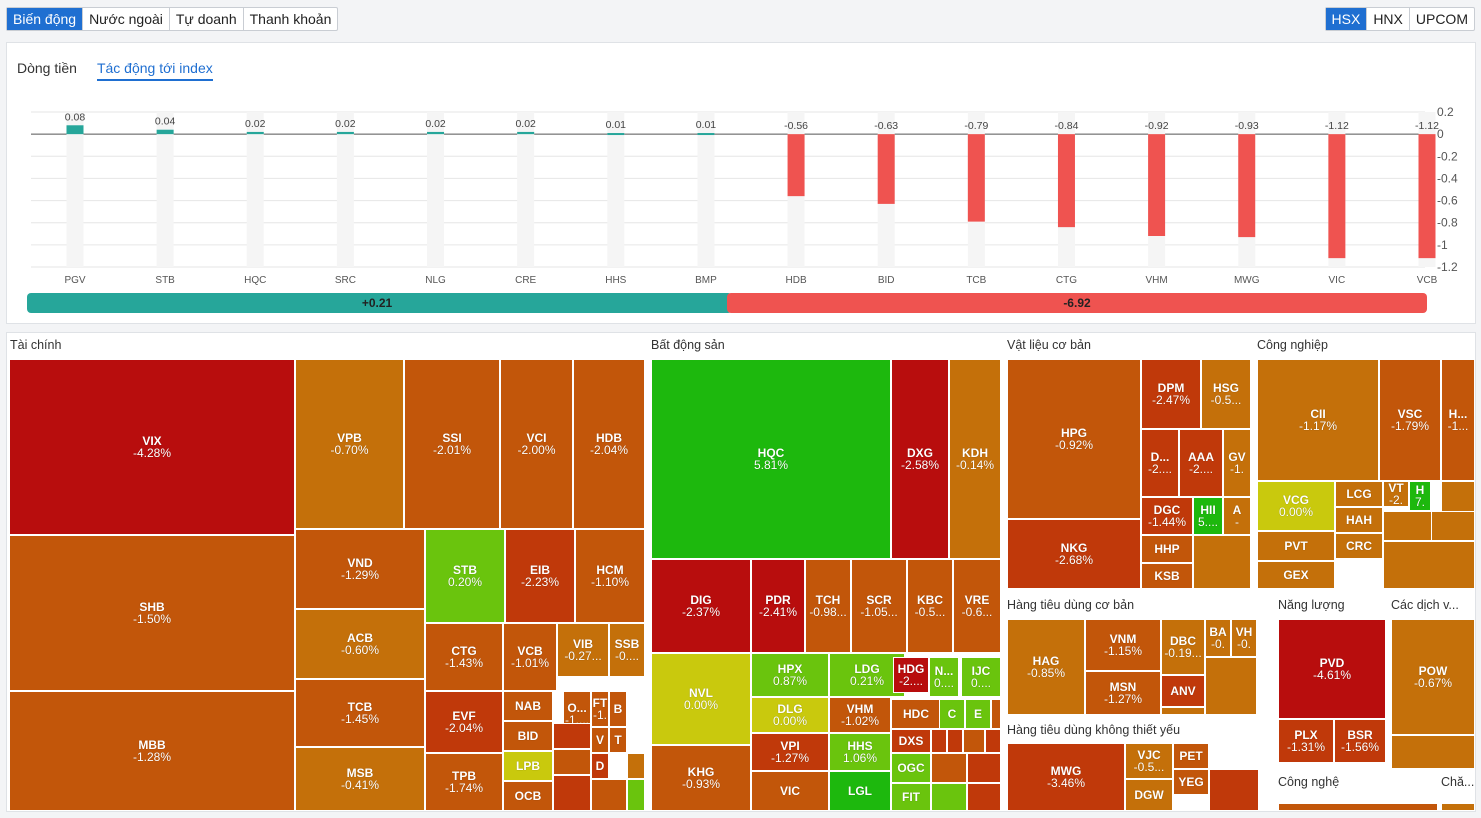 This screenshot has height=818, width=1481. What do you see at coordinates (126, 19) in the screenshot?
I see `tab-nuoc-ngoai: Nước ngoài` at bounding box center [126, 19].